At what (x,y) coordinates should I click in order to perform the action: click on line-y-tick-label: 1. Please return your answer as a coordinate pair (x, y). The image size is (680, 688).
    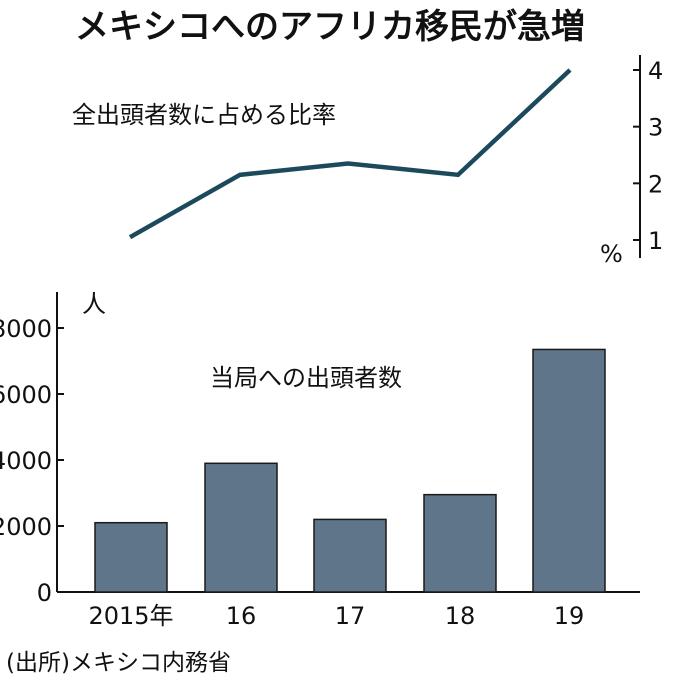
    Looking at the image, I should click on (655, 241).